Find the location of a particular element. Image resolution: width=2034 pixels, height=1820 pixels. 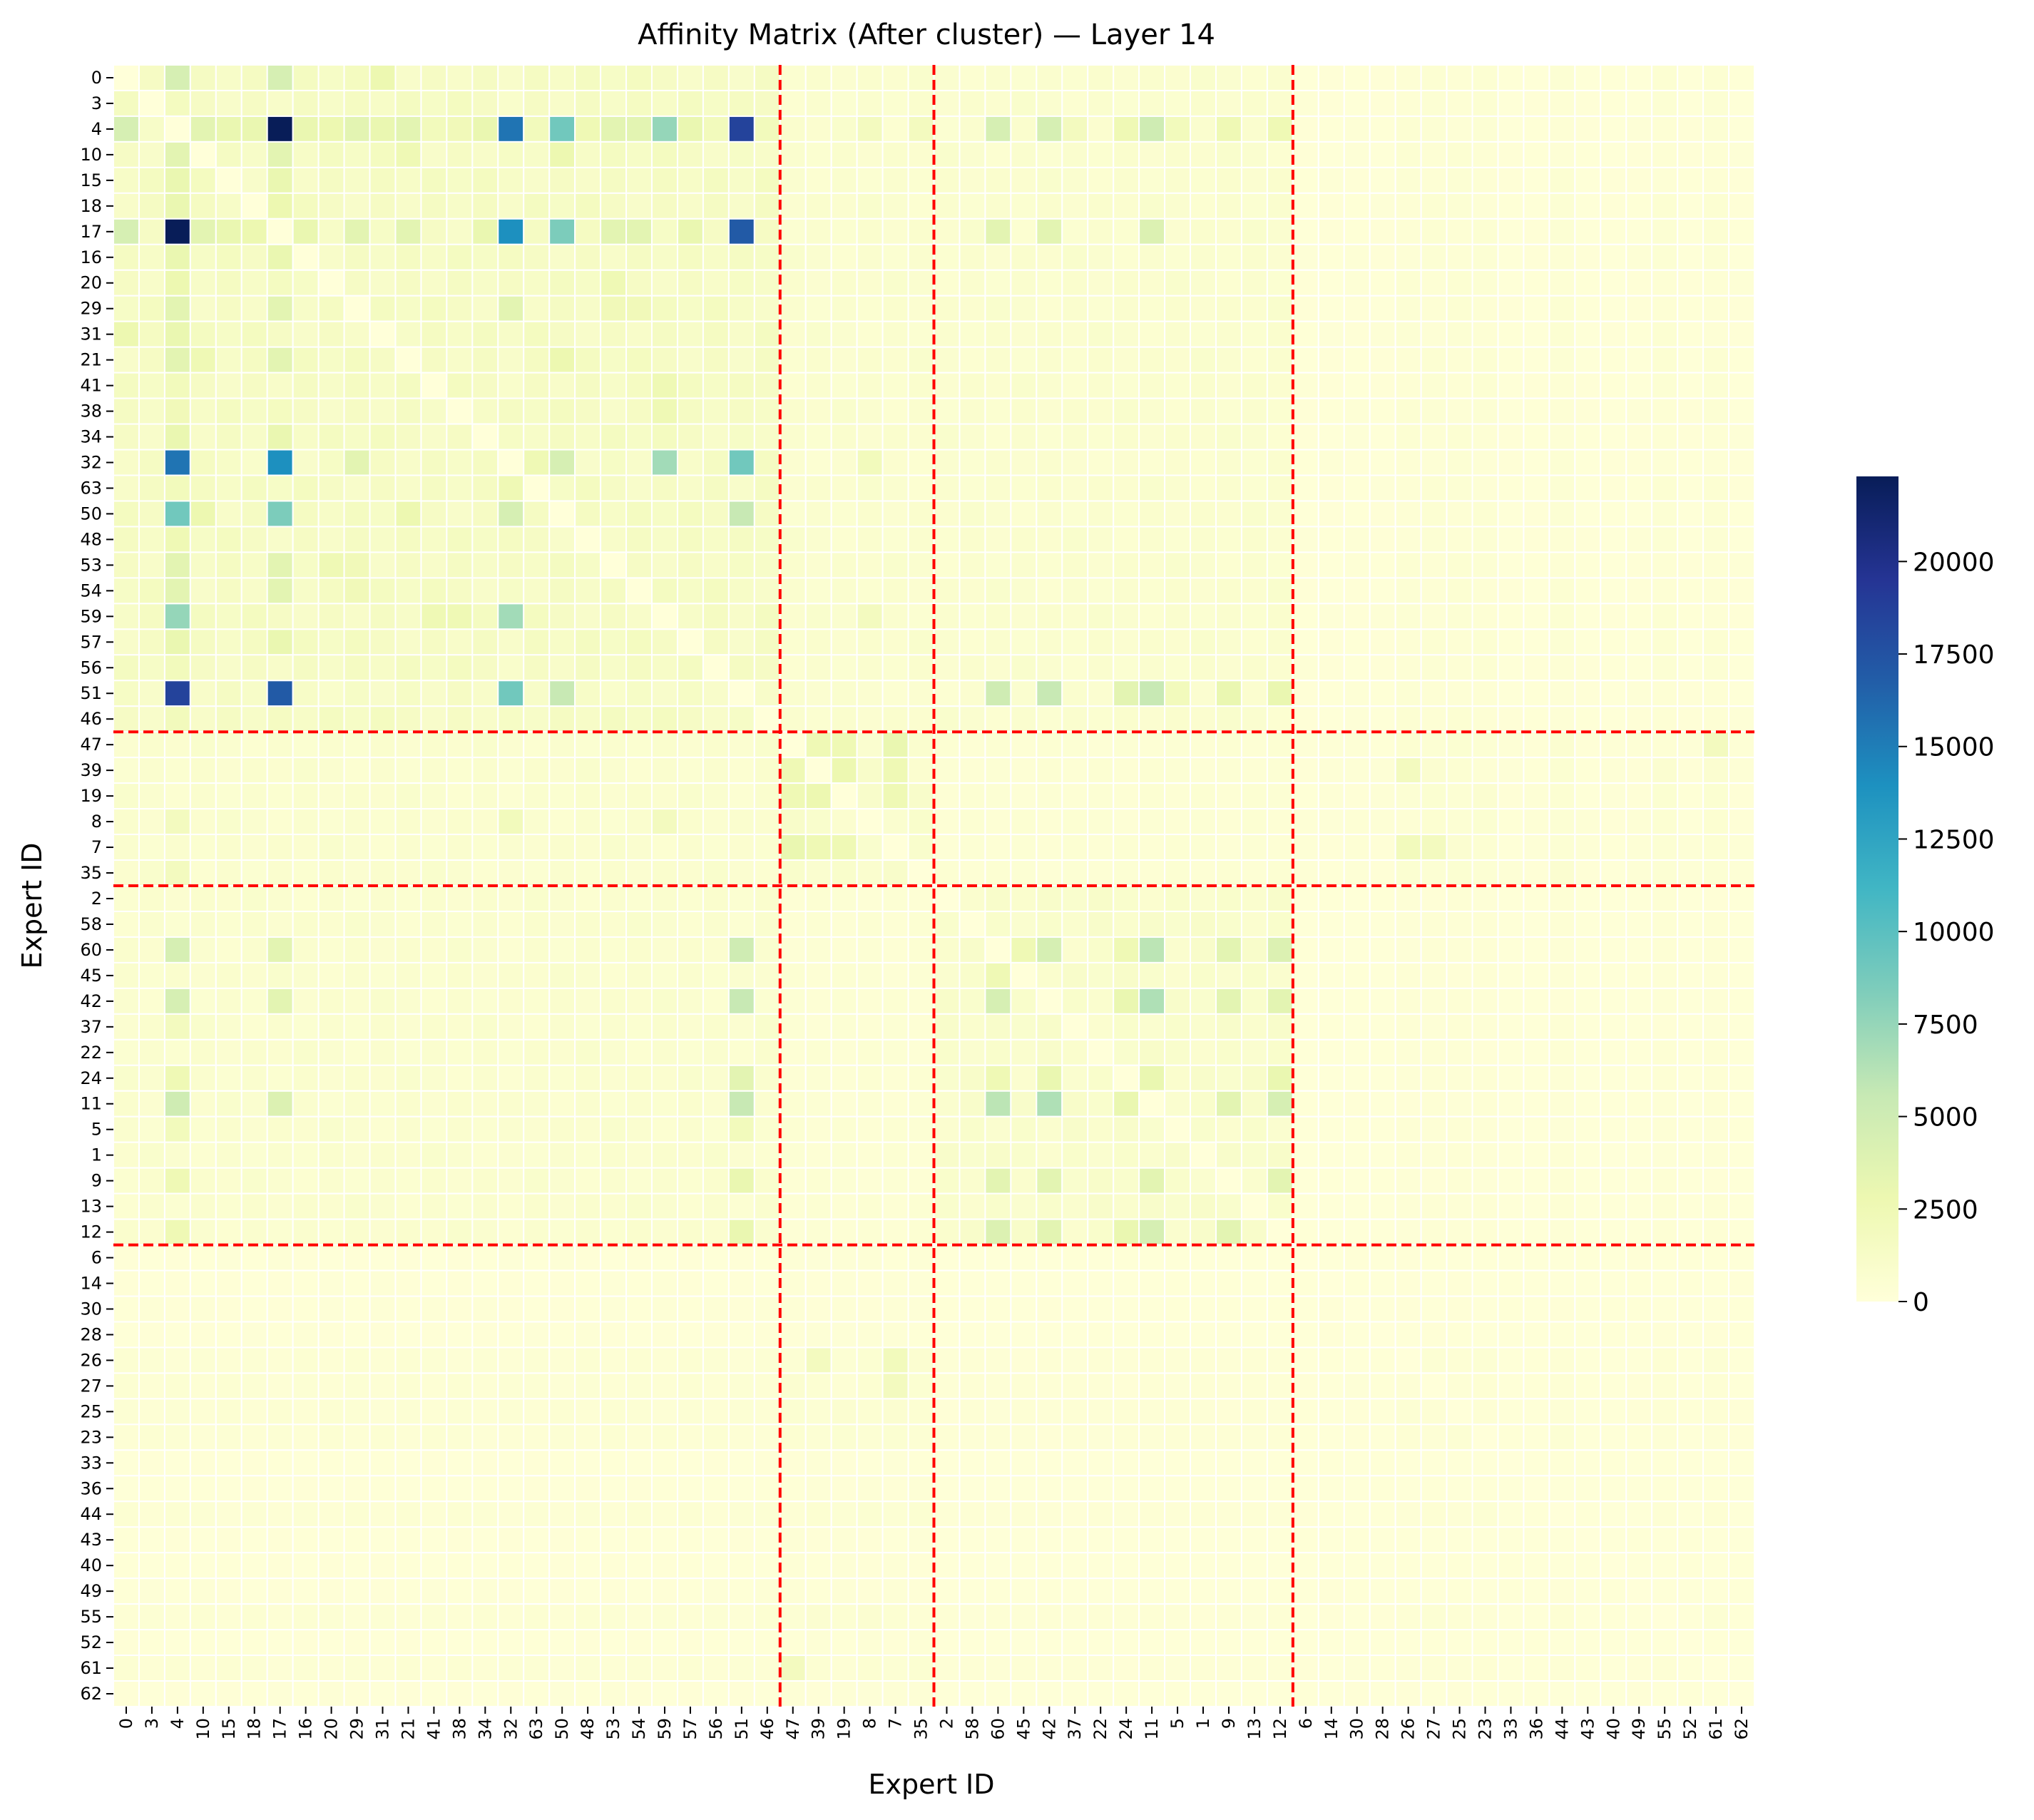

x-tick-label: 48 is located at coordinates (588, 1729).